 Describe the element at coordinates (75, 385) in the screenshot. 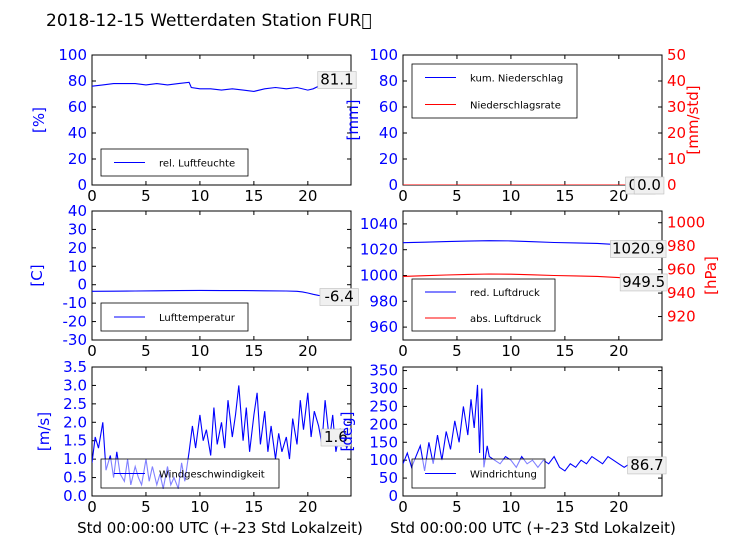

I see `y-tick-label: 3.0` at that location.